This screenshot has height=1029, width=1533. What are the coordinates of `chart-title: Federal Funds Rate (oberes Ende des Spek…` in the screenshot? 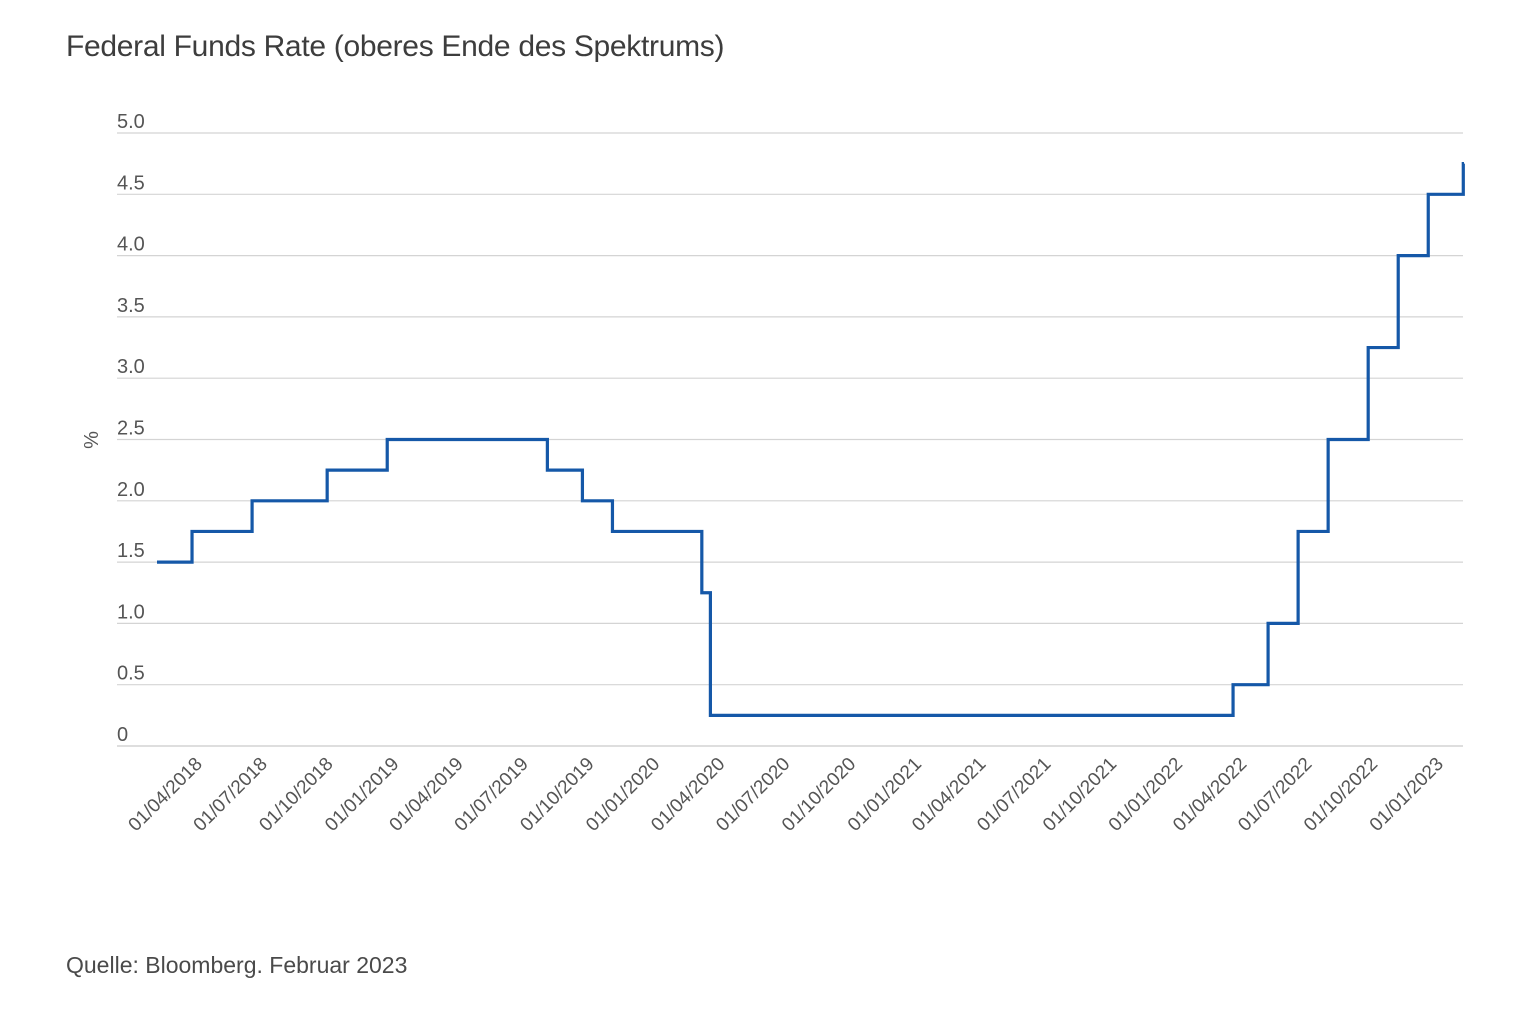 It's located at (395, 46).